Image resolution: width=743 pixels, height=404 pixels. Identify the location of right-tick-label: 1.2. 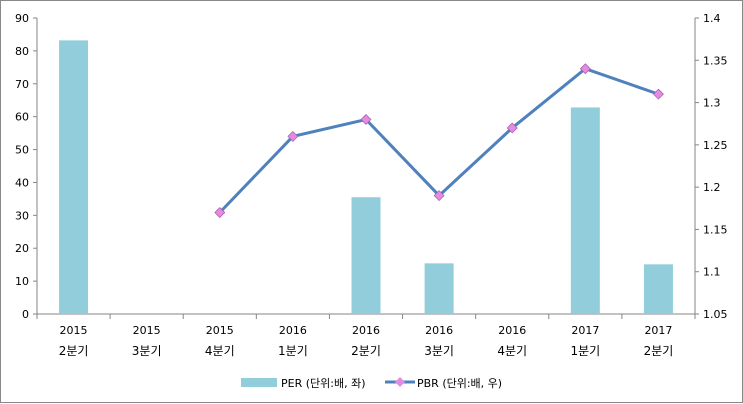
(712, 187).